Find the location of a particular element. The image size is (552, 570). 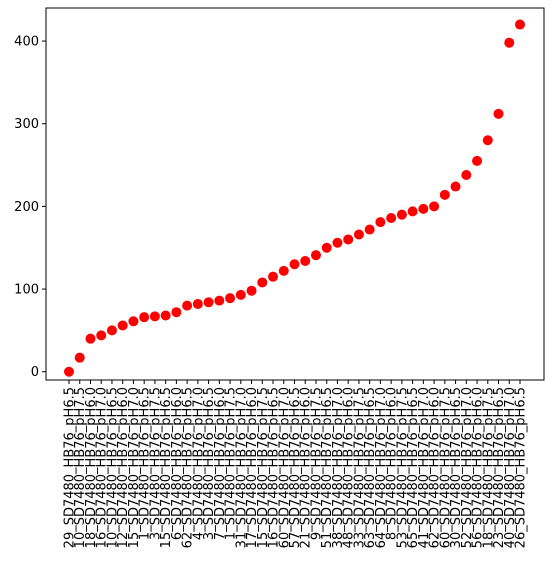

x-tick-label: 4_SD7480_HB76_pH7.0 is located at coordinates (198, 463).